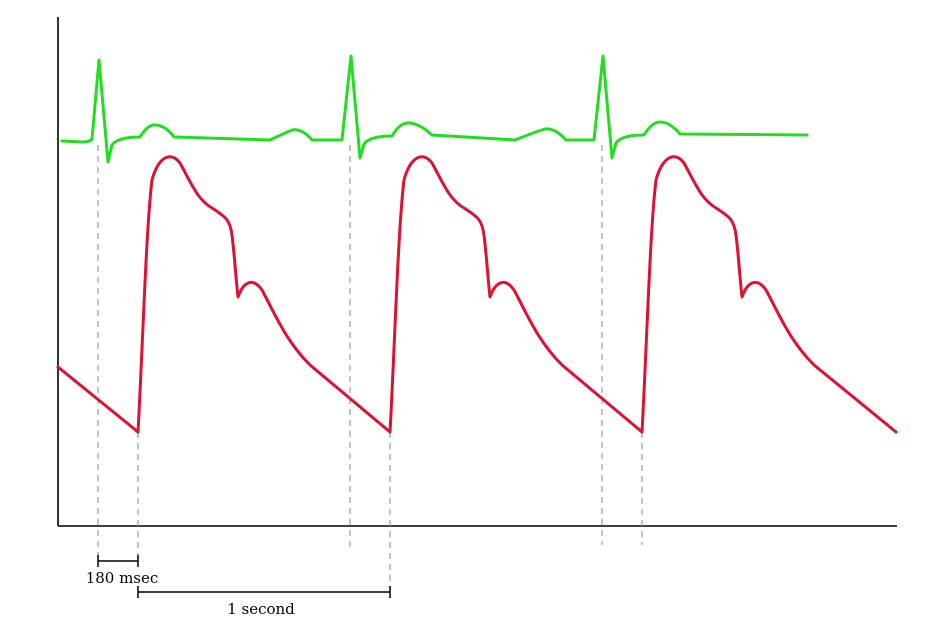 The height and width of the screenshot is (629, 934). Describe the element at coordinates (261, 609) in the screenshot. I see `period-label: 1 second` at that location.